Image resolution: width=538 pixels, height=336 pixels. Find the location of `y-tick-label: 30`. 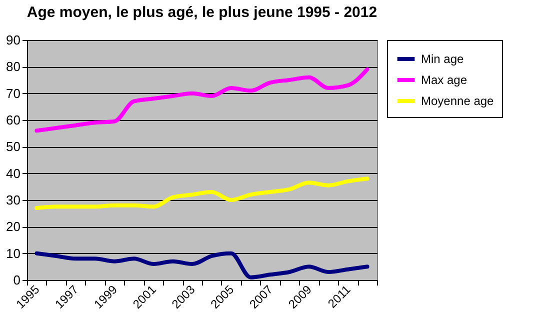

y-tick-label: 30 is located at coordinates (13, 200).